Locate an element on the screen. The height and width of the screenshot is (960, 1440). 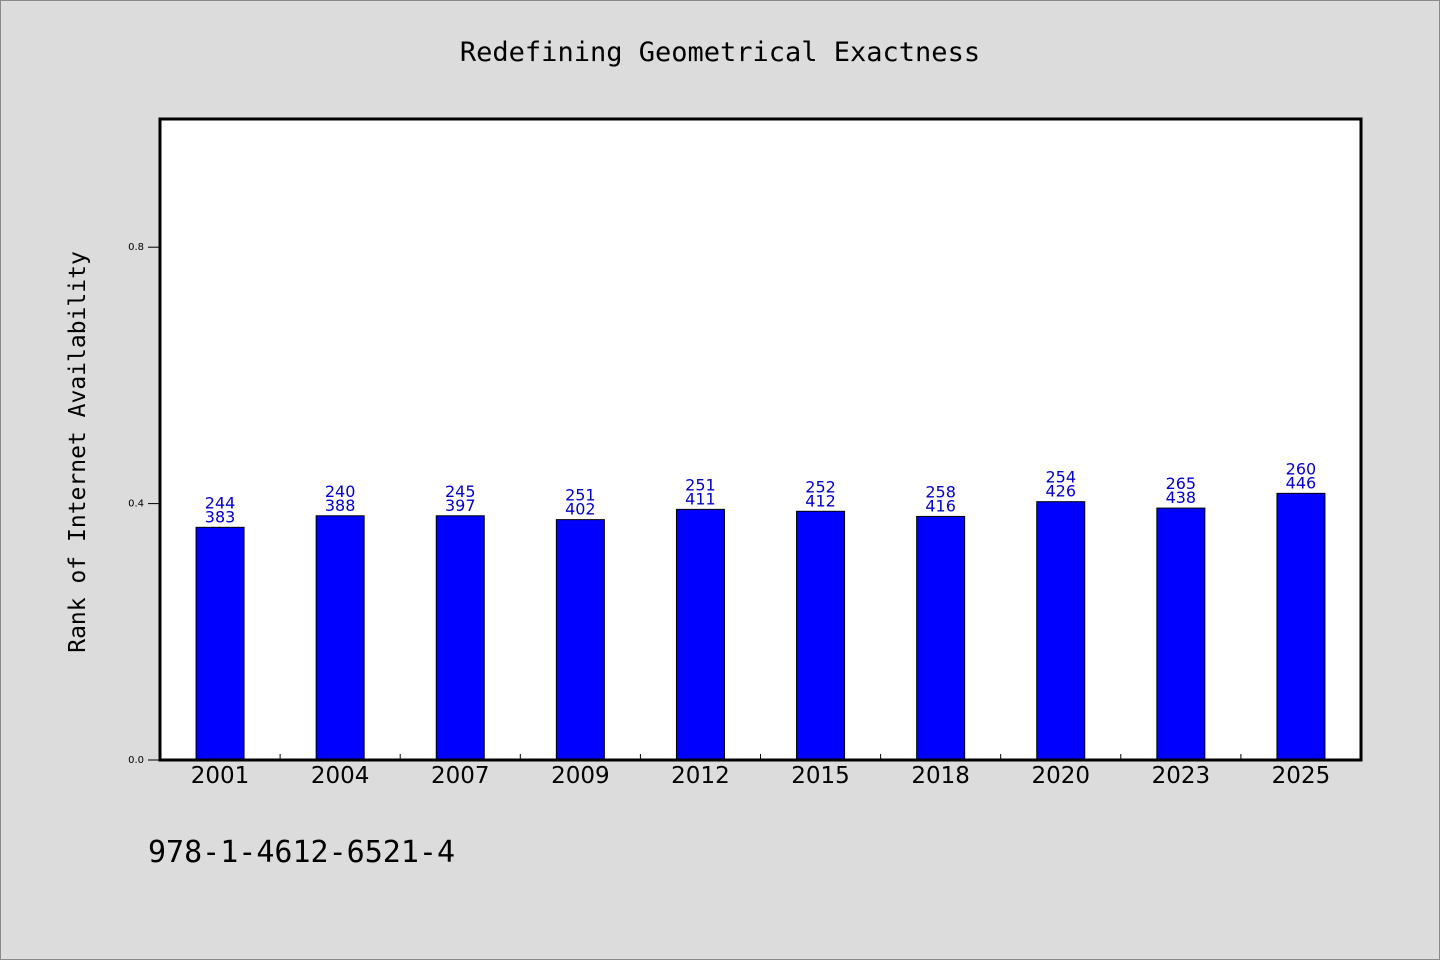
data-label-top-2004: 240 is located at coordinates (340, 491).